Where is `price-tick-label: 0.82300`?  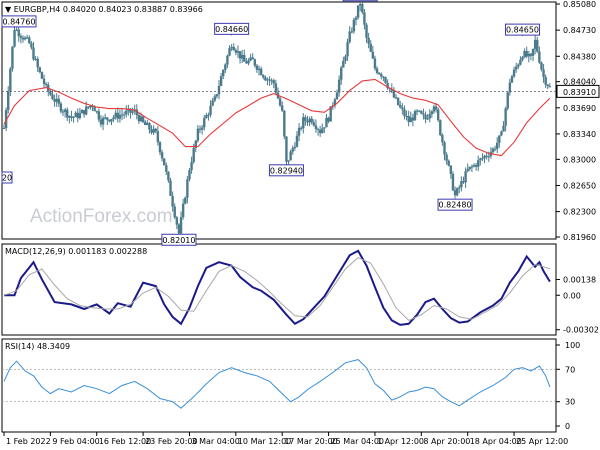 price-tick-label: 0.82300 is located at coordinates (579, 212).